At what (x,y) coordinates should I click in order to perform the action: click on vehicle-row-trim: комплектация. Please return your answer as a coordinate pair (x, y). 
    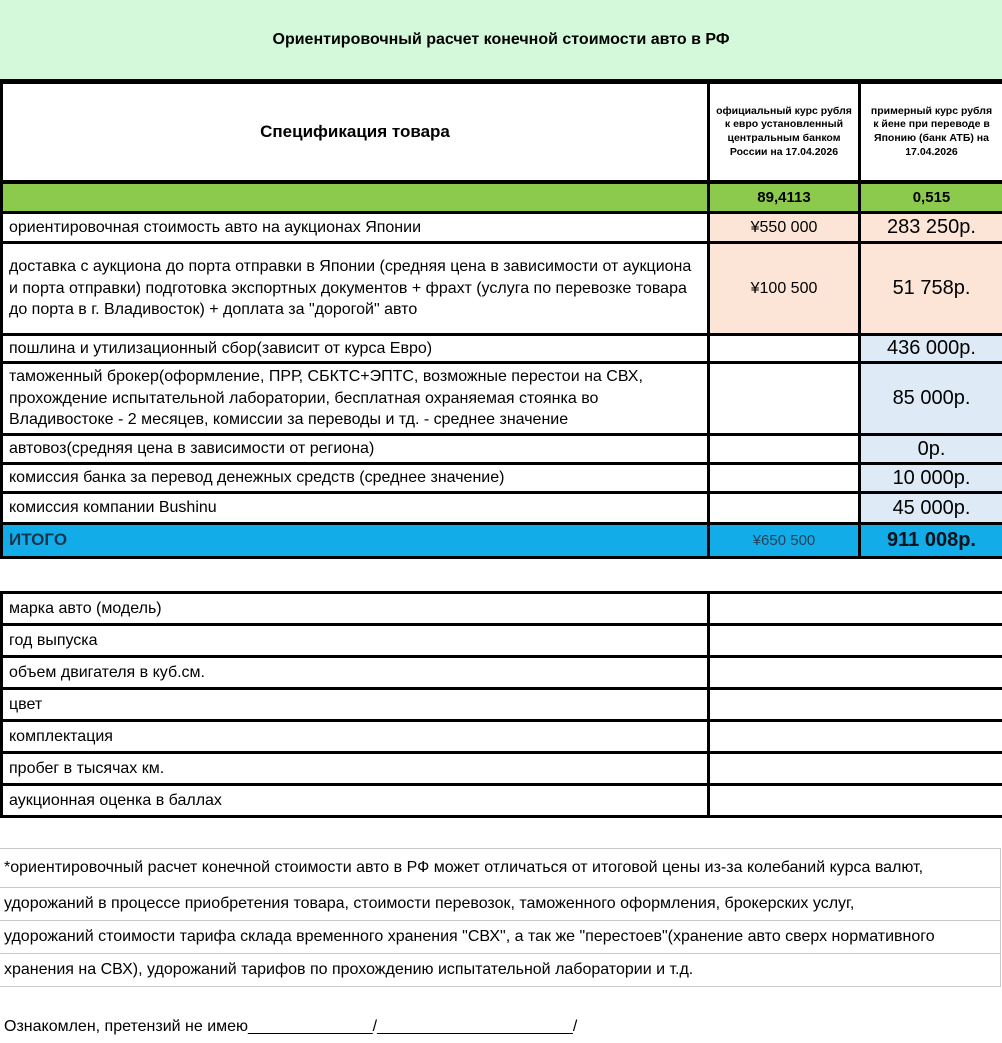
    Looking at the image, I should click on (501, 736).